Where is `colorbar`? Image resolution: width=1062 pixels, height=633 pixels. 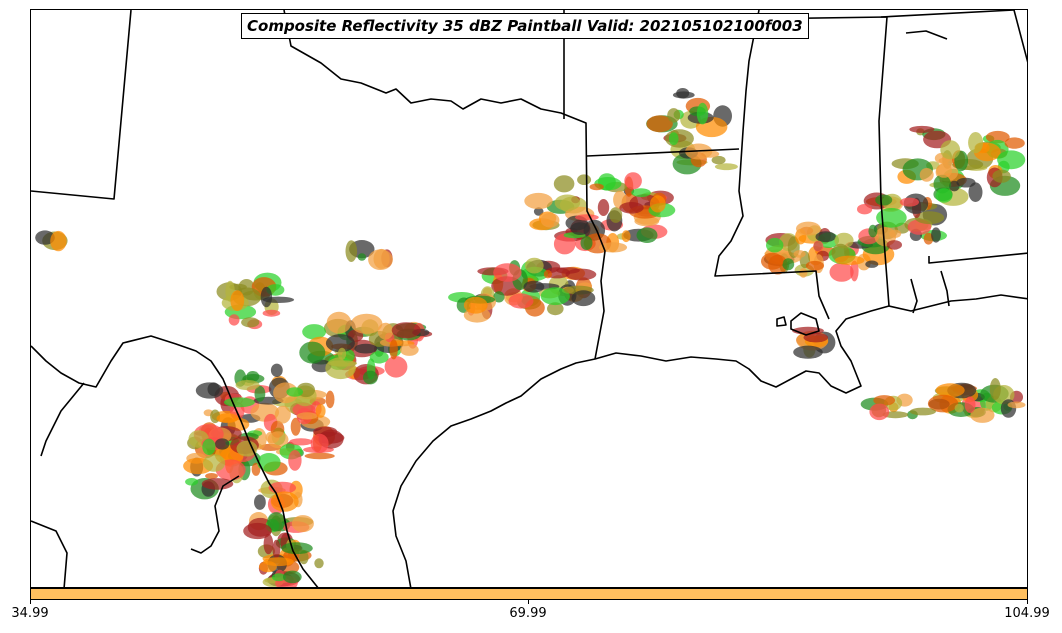 colorbar is located at coordinates (529, 594).